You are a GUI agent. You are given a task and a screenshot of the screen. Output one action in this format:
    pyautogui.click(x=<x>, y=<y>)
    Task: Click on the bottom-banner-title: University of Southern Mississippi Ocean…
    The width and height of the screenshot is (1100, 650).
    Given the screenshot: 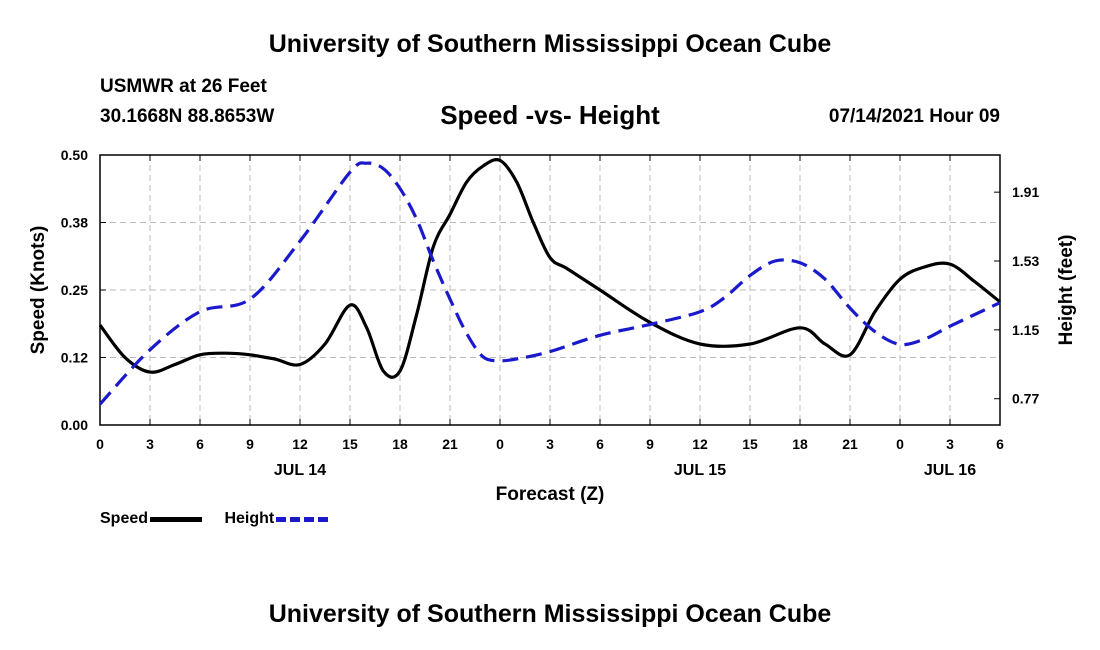 What is the action you would take?
    pyautogui.click(x=550, y=614)
    